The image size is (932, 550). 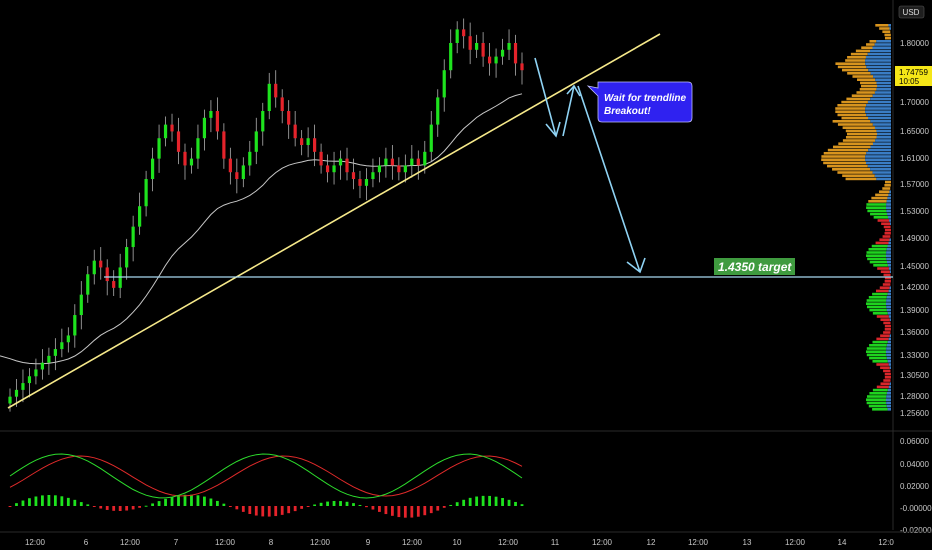 What do you see at coordinates (911, 12) in the screenshot?
I see `currency-badge: USD` at bounding box center [911, 12].